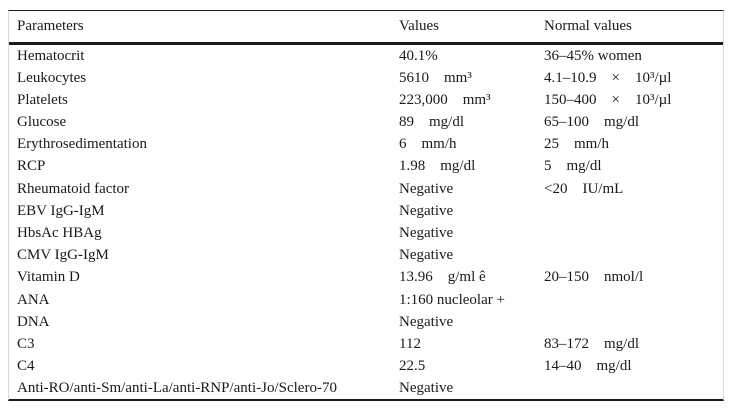  I want to click on normal-cell: 5 mg/dl, so click(573, 166).